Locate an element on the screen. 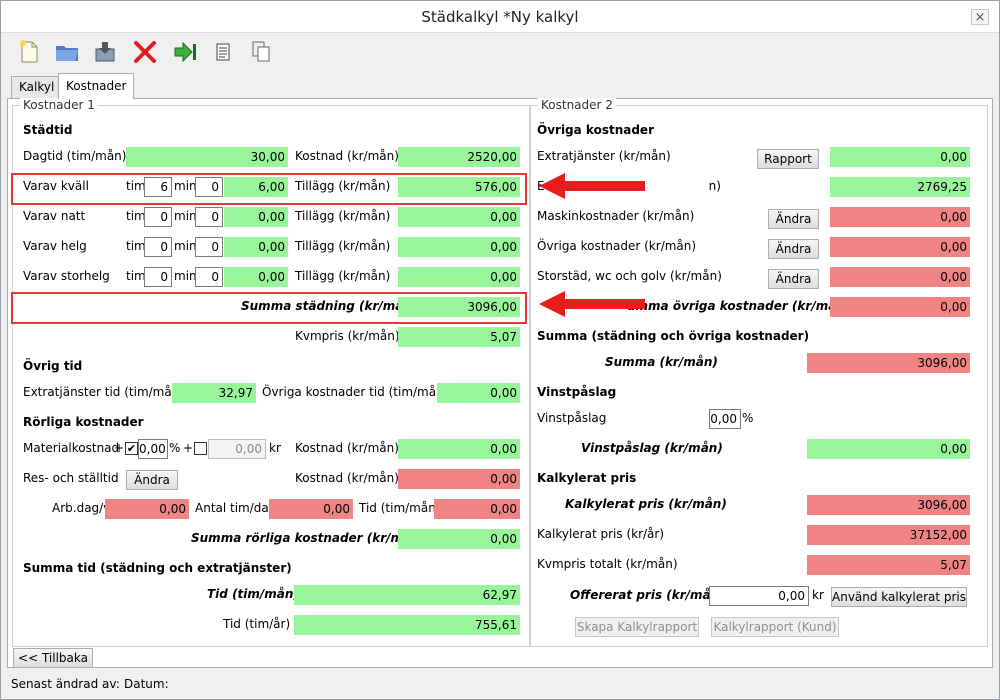 This screenshot has width=1000, height=700. dagtid-value: 30,00 is located at coordinates (207, 157).